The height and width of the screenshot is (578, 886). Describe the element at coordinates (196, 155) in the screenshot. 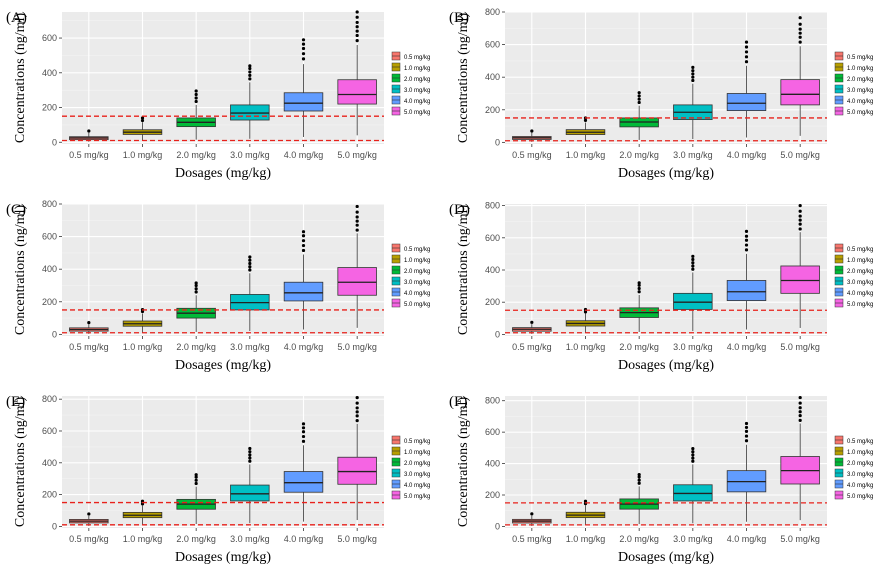

I see `x-tick-label: 2.0 mg/kg` at that location.